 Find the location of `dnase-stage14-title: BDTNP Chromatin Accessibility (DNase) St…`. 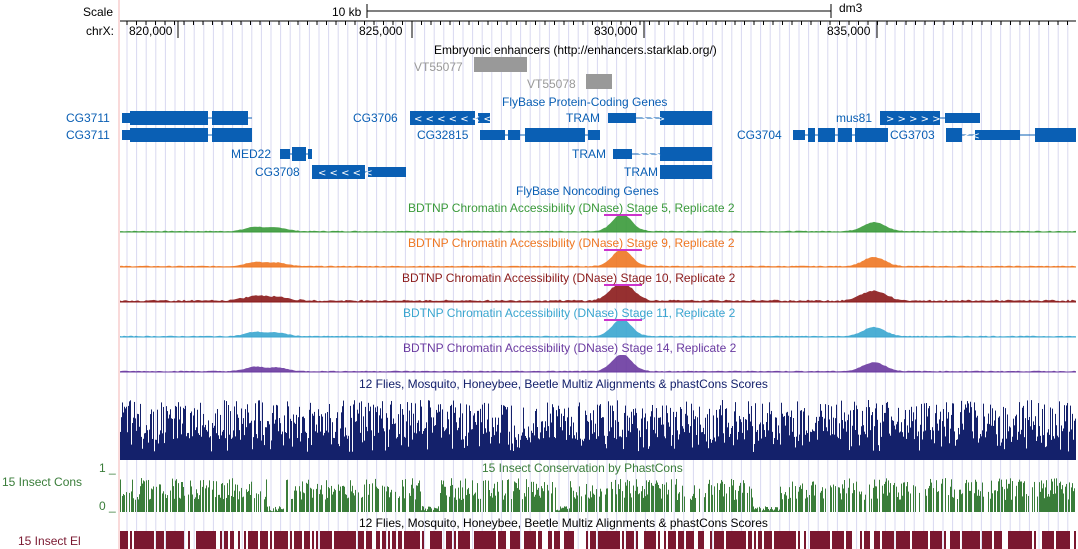

dnase-stage14-title: BDTNP Chromatin Accessibility (DNase) St… is located at coordinates (570, 348).